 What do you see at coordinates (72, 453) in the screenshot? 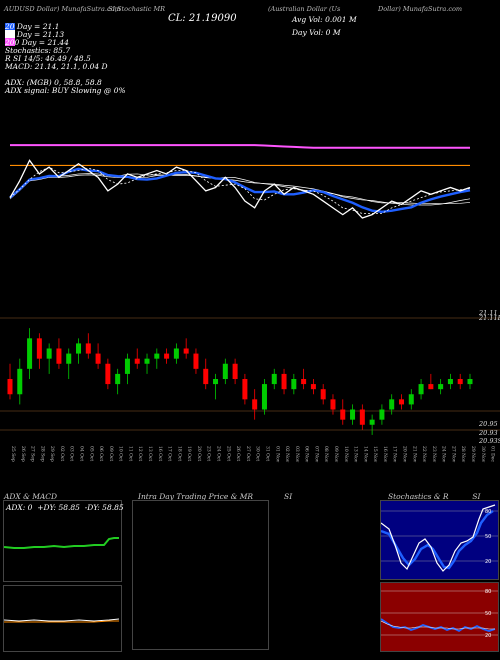
I see `date-tick-label: 03 Oct` at bounding box center [72, 453].